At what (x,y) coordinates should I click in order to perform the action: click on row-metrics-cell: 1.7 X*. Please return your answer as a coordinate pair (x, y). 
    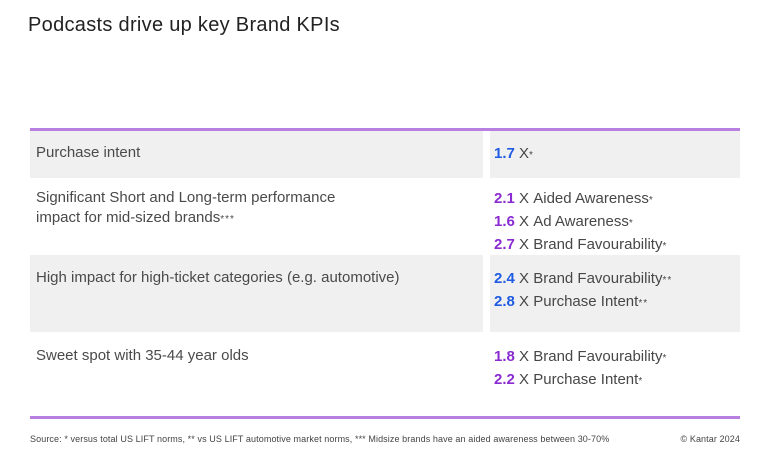
    Looking at the image, I should click on (615, 154).